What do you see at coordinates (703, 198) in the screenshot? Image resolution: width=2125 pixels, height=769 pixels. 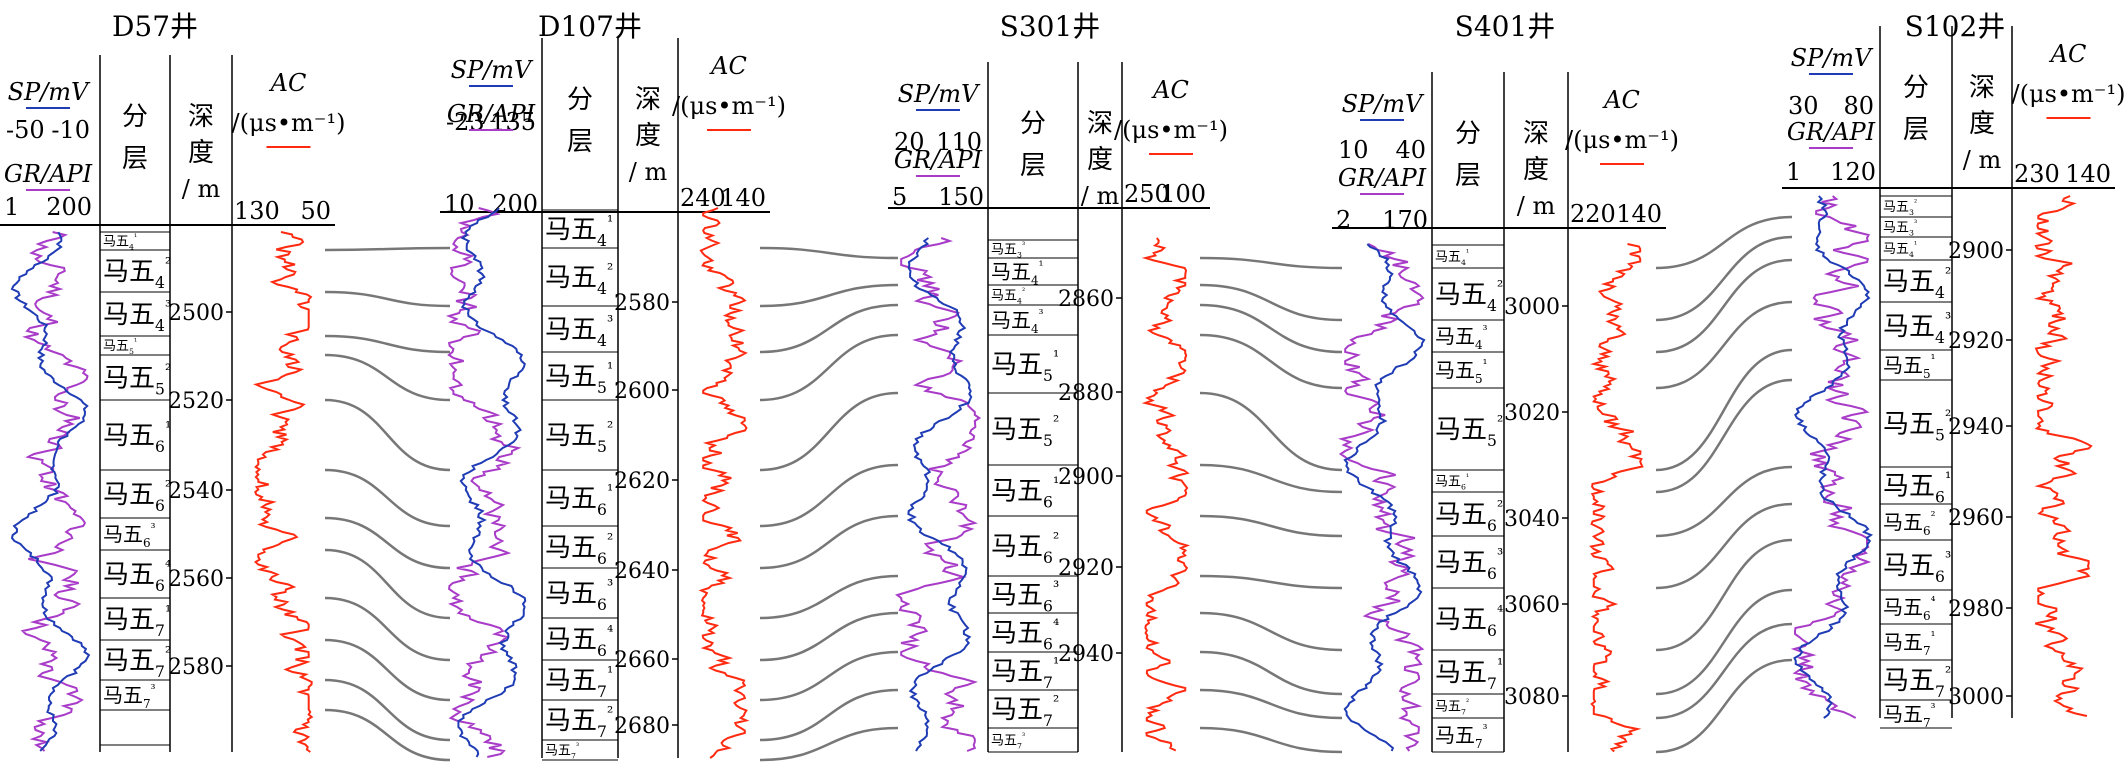 I see `ac-min: 240` at bounding box center [703, 198].